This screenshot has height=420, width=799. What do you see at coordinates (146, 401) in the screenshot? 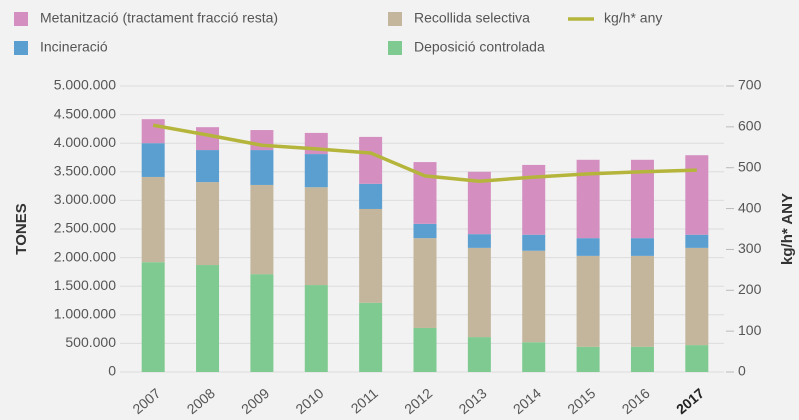
I see `x-tick-label: 2007` at bounding box center [146, 401].